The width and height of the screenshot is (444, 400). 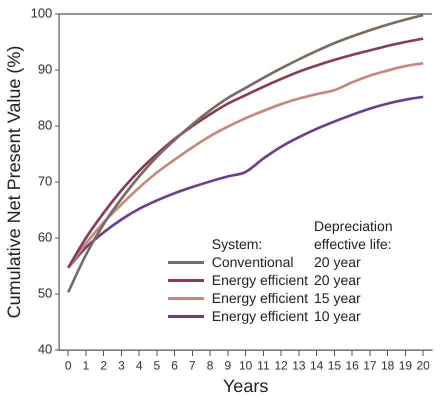 What do you see at coordinates (387, 365) in the screenshot?
I see `x-tick-label: 18` at bounding box center [387, 365].